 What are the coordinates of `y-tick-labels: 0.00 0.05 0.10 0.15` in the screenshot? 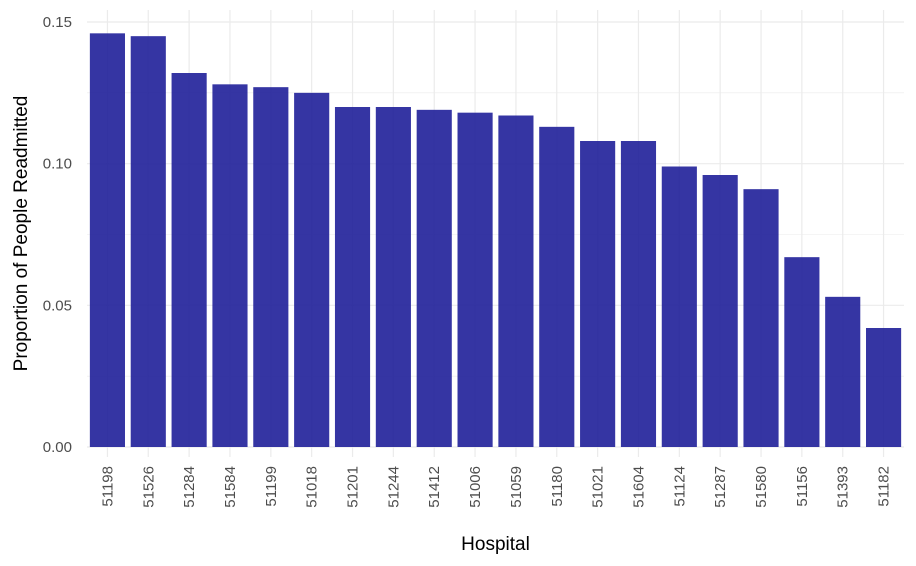 It's located at (57, 235).